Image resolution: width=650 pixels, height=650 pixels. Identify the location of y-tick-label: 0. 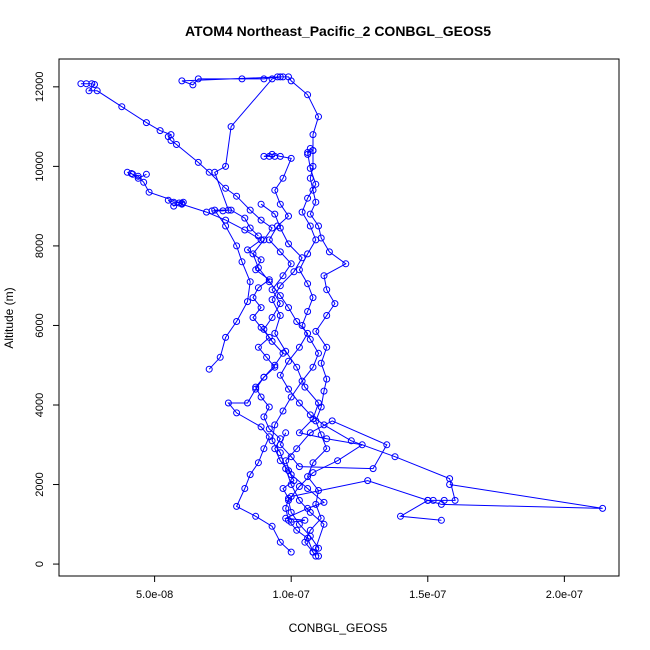
(40, 564).